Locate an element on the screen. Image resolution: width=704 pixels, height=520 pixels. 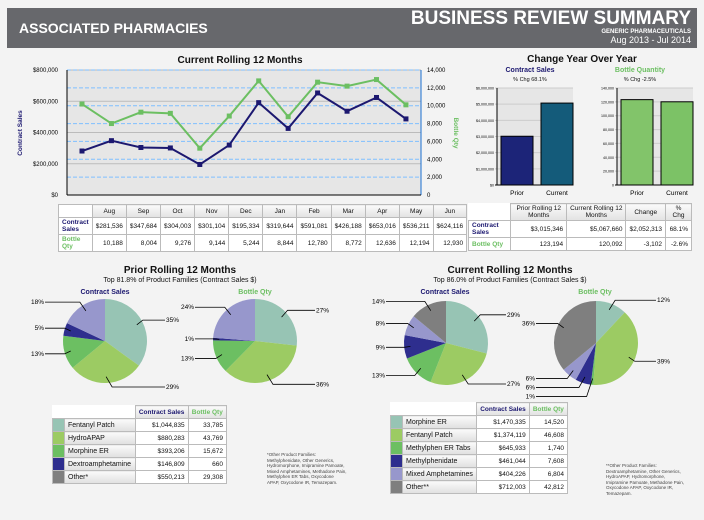
sales-cell: $712,003 is located at coordinates (503, 487).